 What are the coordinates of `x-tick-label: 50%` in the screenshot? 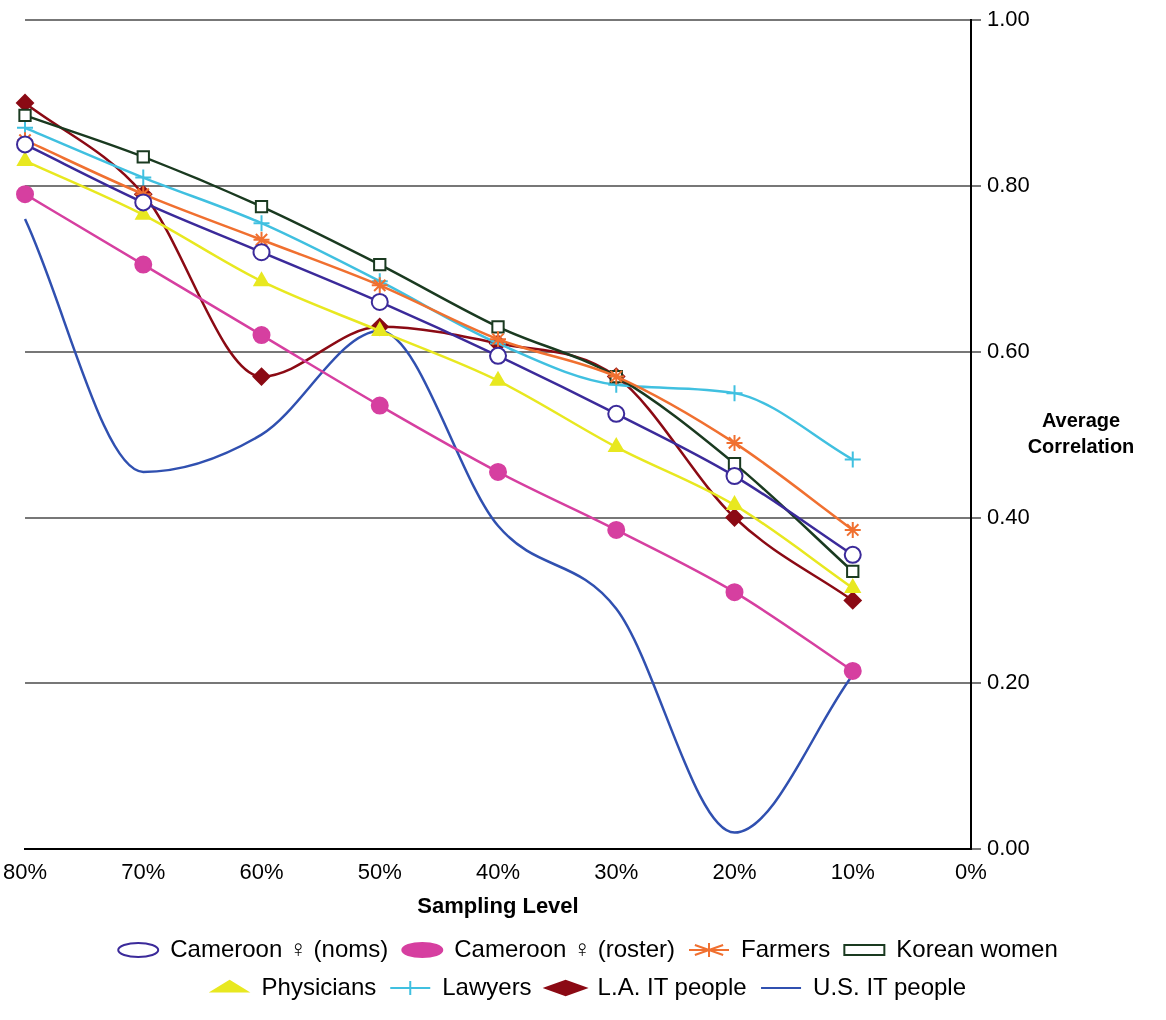 It's located at (379, 872).